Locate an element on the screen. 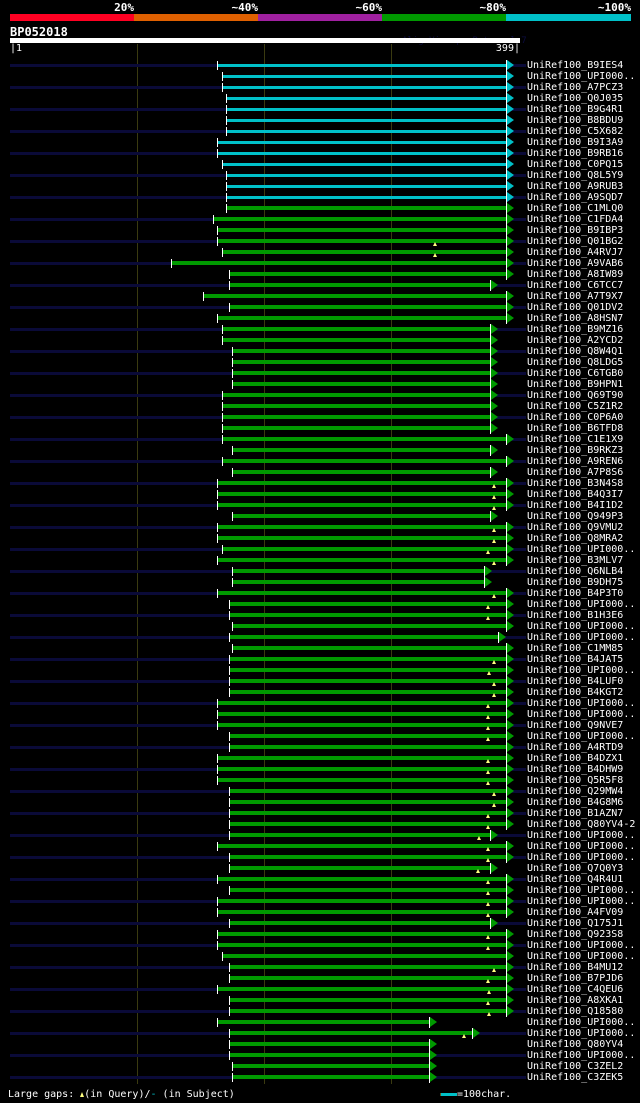  alignment-row: UniRef100_Q949P3 is located at coordinates (320, 516).